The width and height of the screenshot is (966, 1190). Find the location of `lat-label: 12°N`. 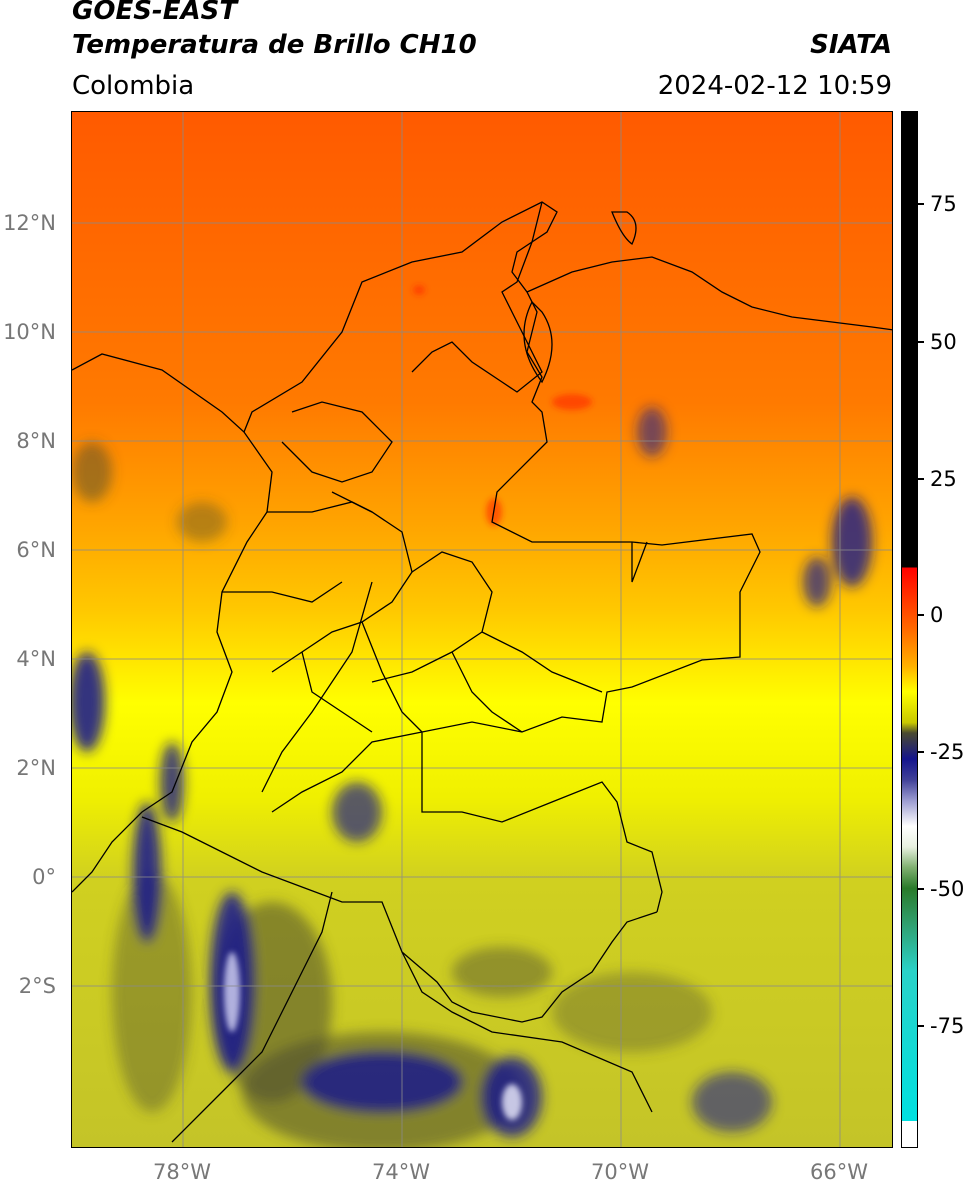

lat-label: 12°N is located at coordinates (29, 223).